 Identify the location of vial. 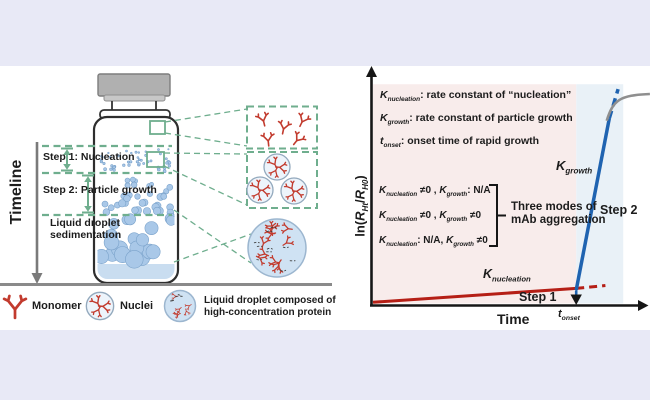
(136, 179).